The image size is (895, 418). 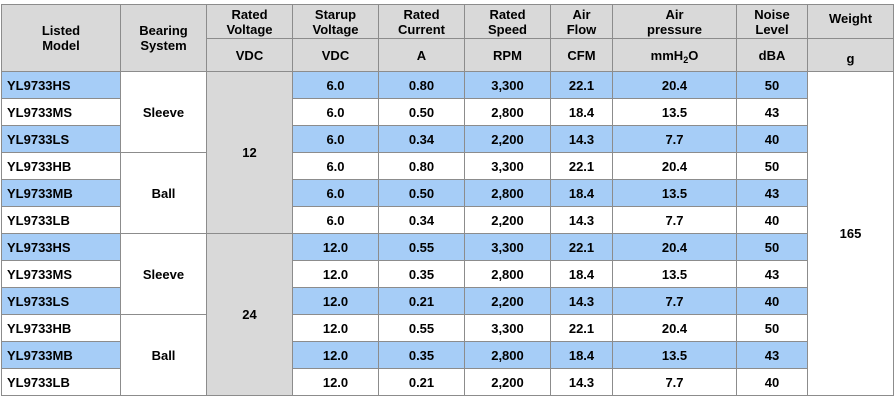 I want to click on header-line: Noise, so click(x=772, y=14).